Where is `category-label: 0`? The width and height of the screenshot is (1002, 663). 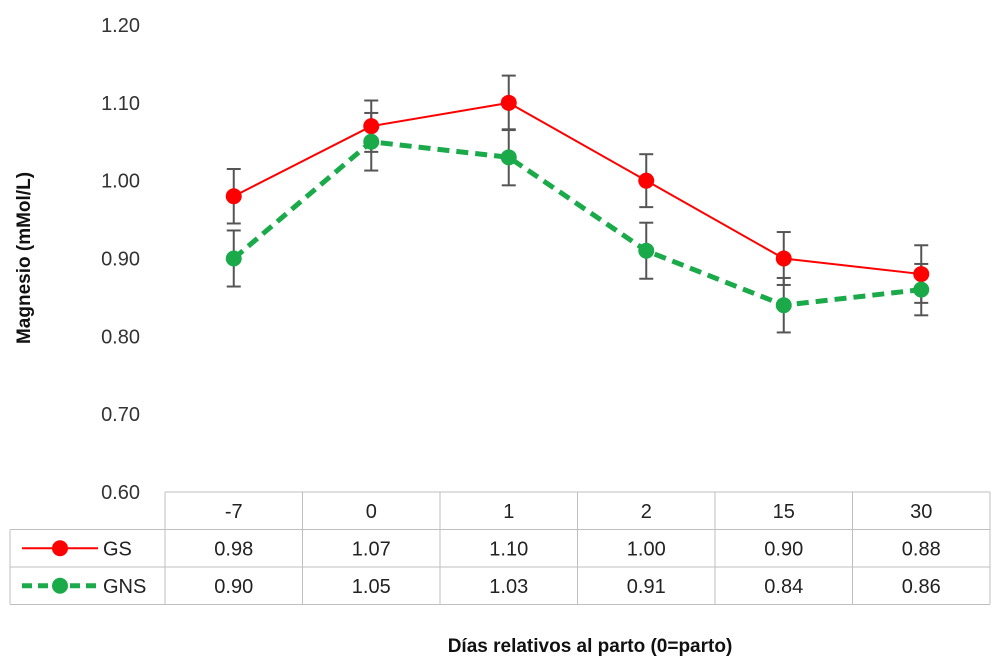
category-label: 0 is located at coordinates (371, 512).